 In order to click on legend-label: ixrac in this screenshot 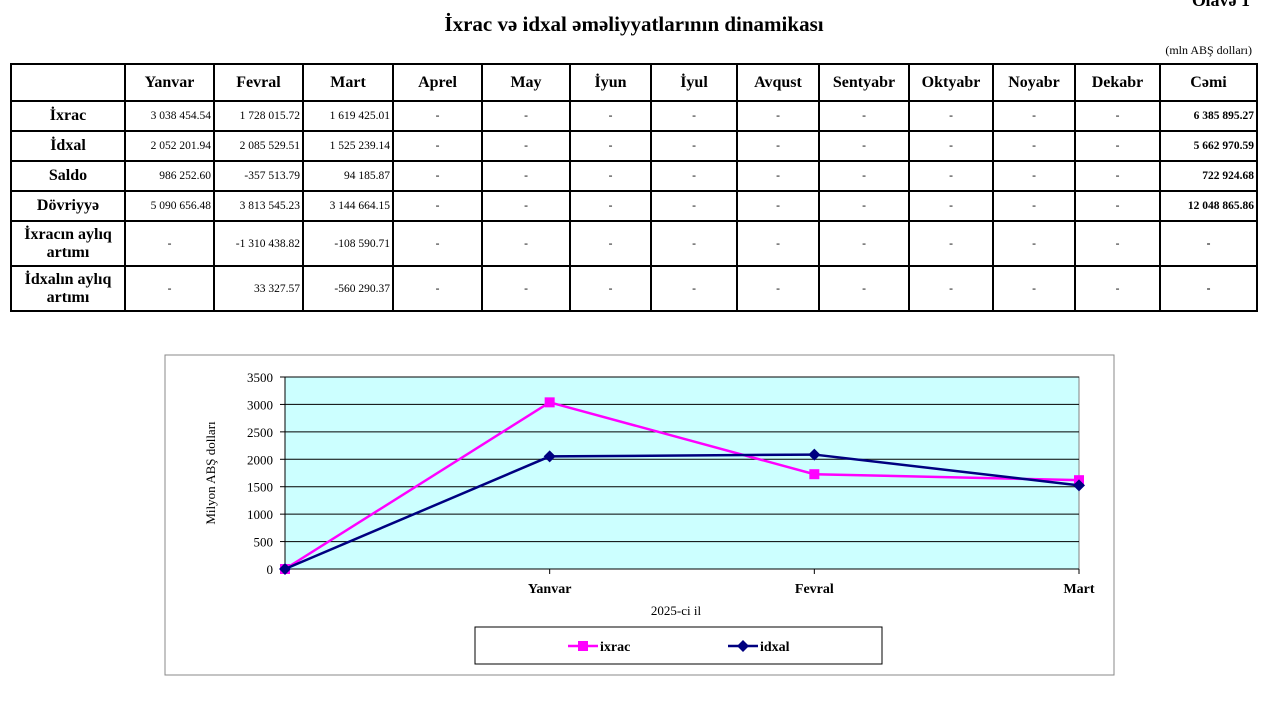, I will do `click(615, 647)`.